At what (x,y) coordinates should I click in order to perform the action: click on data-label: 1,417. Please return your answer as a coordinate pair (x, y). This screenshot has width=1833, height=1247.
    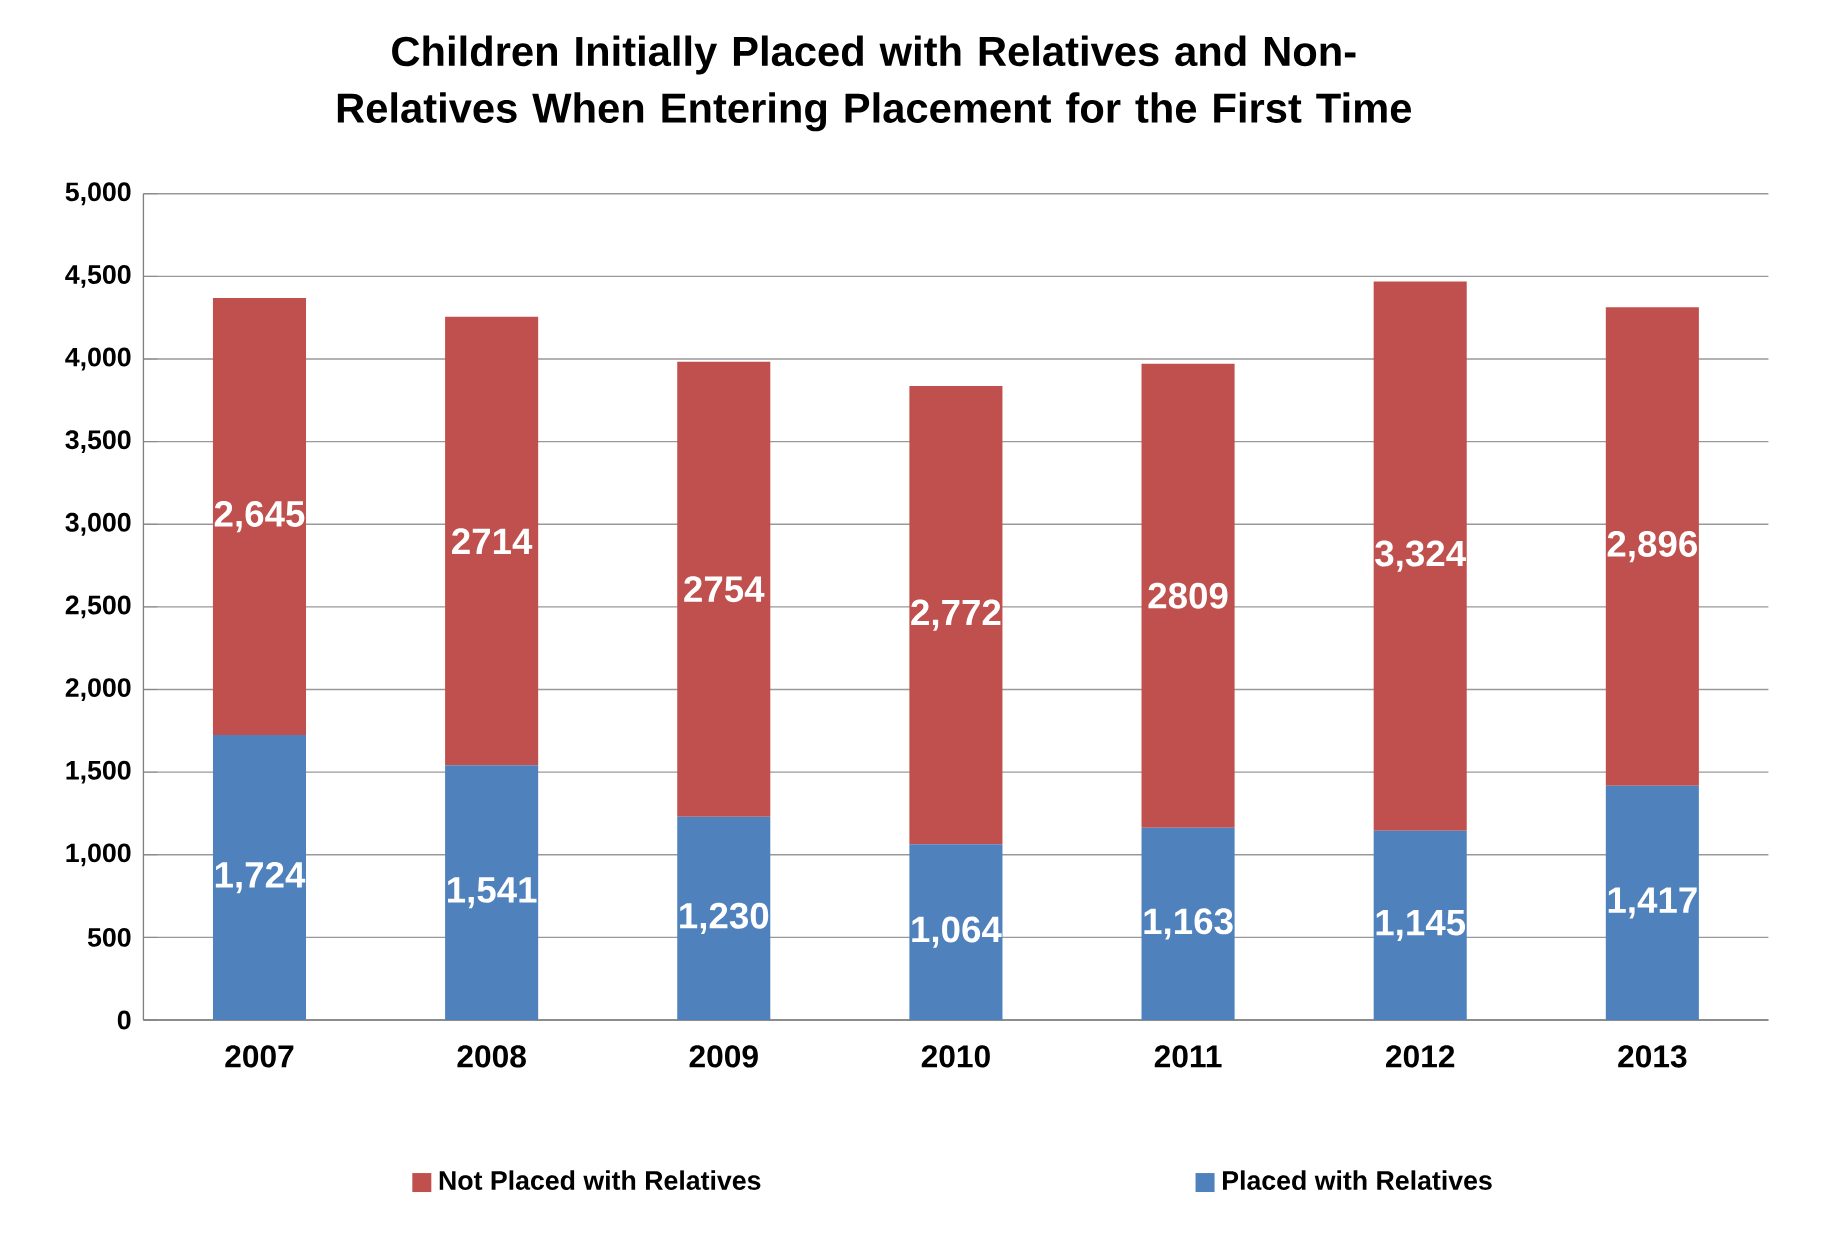
    Looking at the image, I should click on (1652, 903).